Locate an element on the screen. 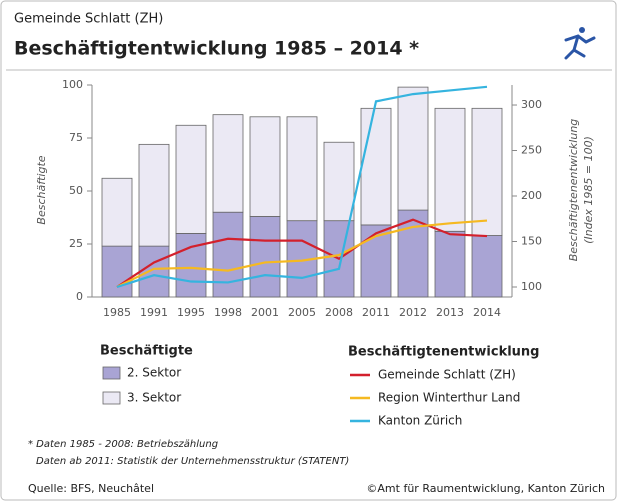 This screenshot has width=618, height=502. x-tick-label: 2005 is located at coordinates (302, 312).